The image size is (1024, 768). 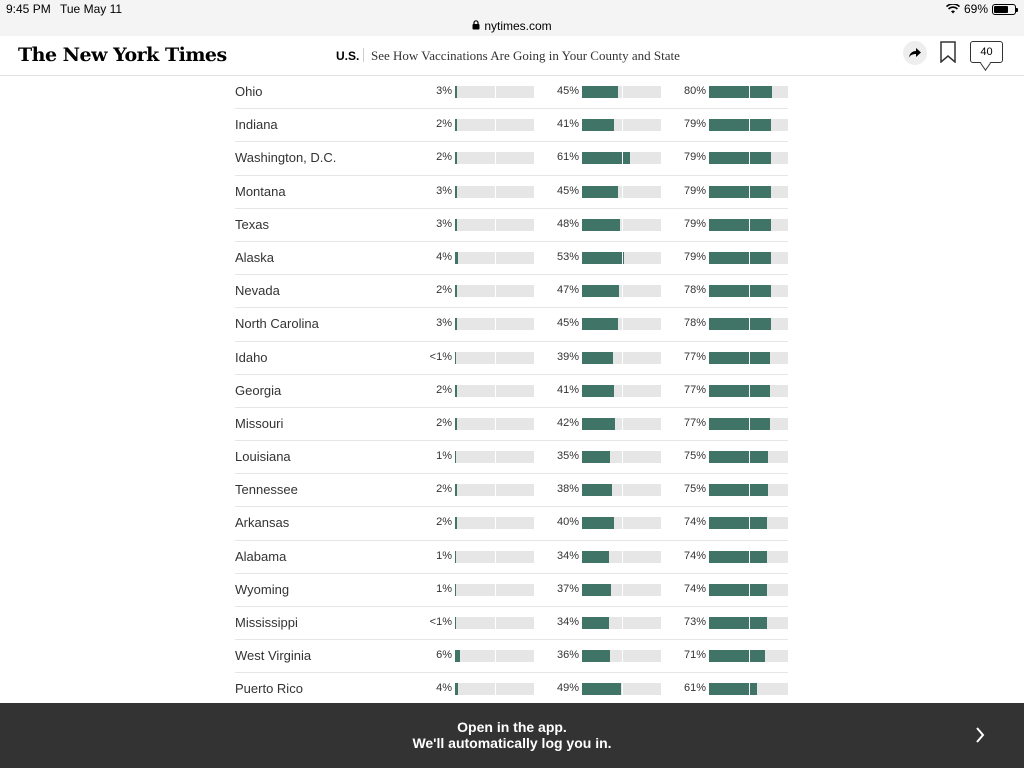 I want to click on bookmark-icon, so click(x=948, y=52).